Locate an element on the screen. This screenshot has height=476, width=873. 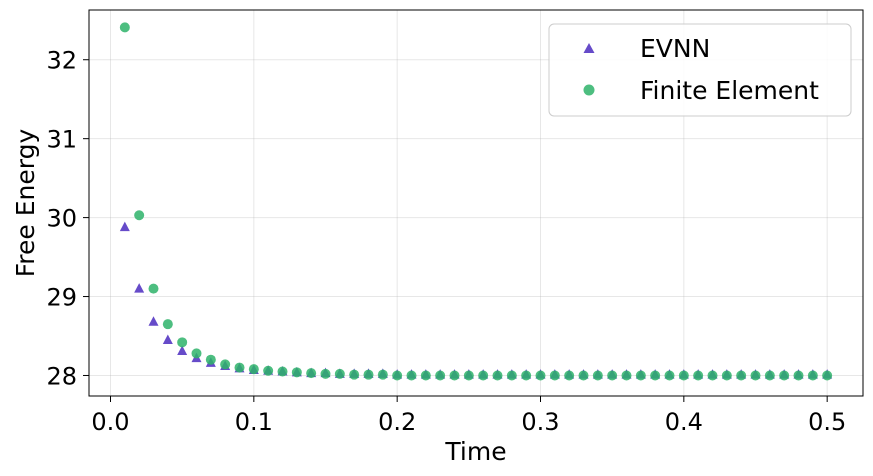
legend-box is located at coordinates (700, 70).